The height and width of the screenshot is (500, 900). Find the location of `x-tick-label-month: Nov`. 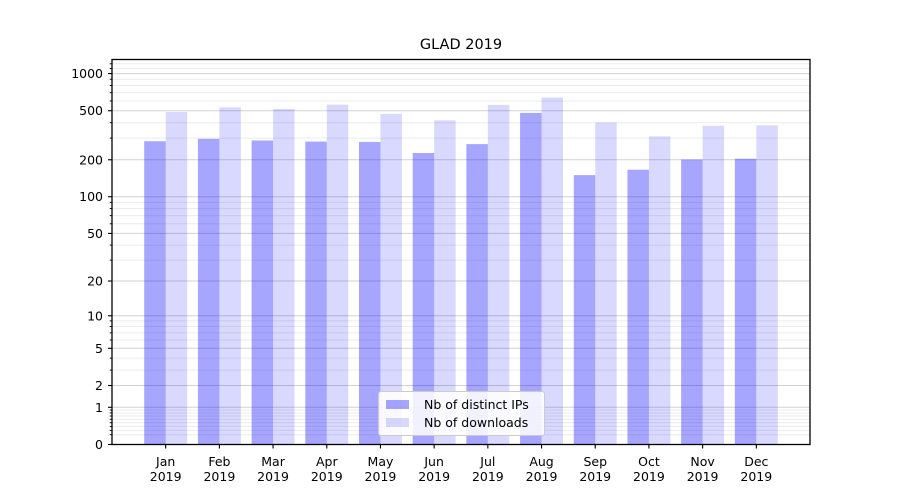

x-tick-label-month: Nov is located at coordinates (702, 461).